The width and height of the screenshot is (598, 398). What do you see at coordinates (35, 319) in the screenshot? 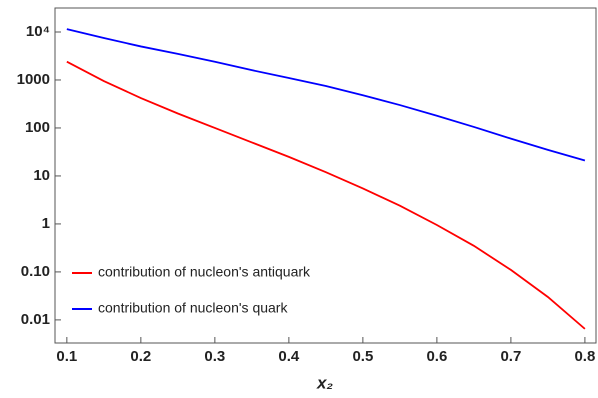
I see `y-tick-label: 0.01` at bounding box center [35, 319].